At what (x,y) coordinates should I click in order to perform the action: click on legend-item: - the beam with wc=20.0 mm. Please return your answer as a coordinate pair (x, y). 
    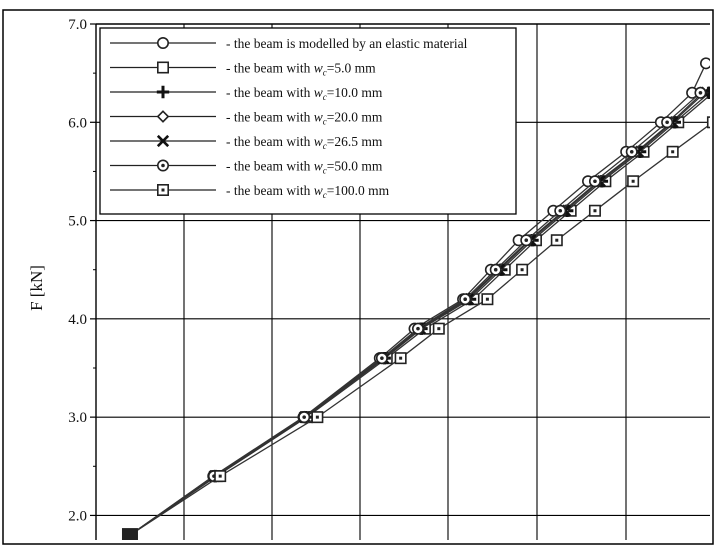
    Looking at the image, I should click on (246, 118).